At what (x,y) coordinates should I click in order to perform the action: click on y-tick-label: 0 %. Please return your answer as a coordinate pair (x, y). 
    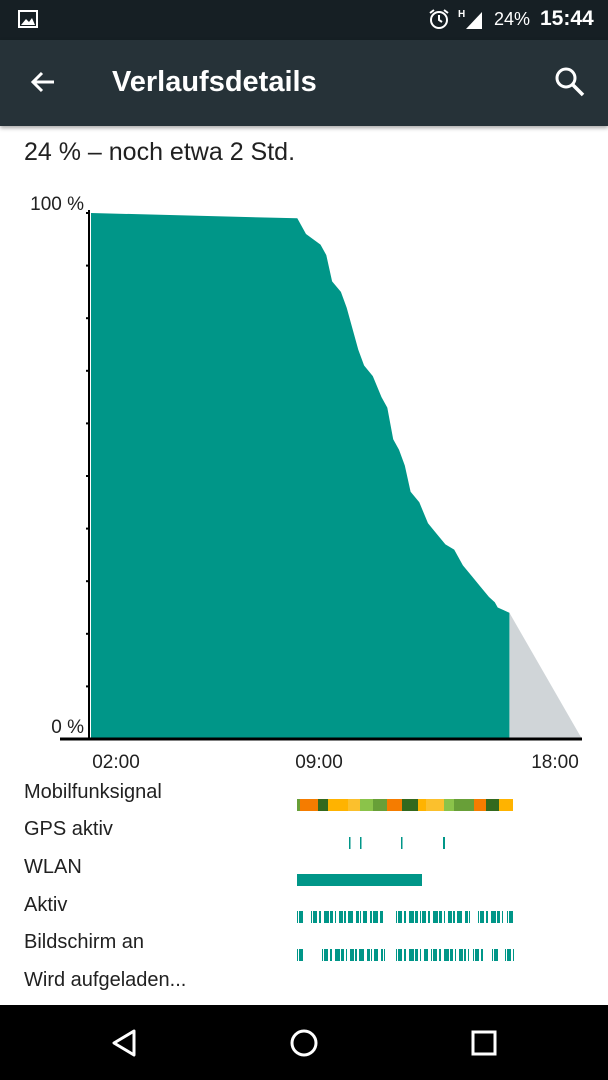
    Looking at the image, I should click on (67, 727).